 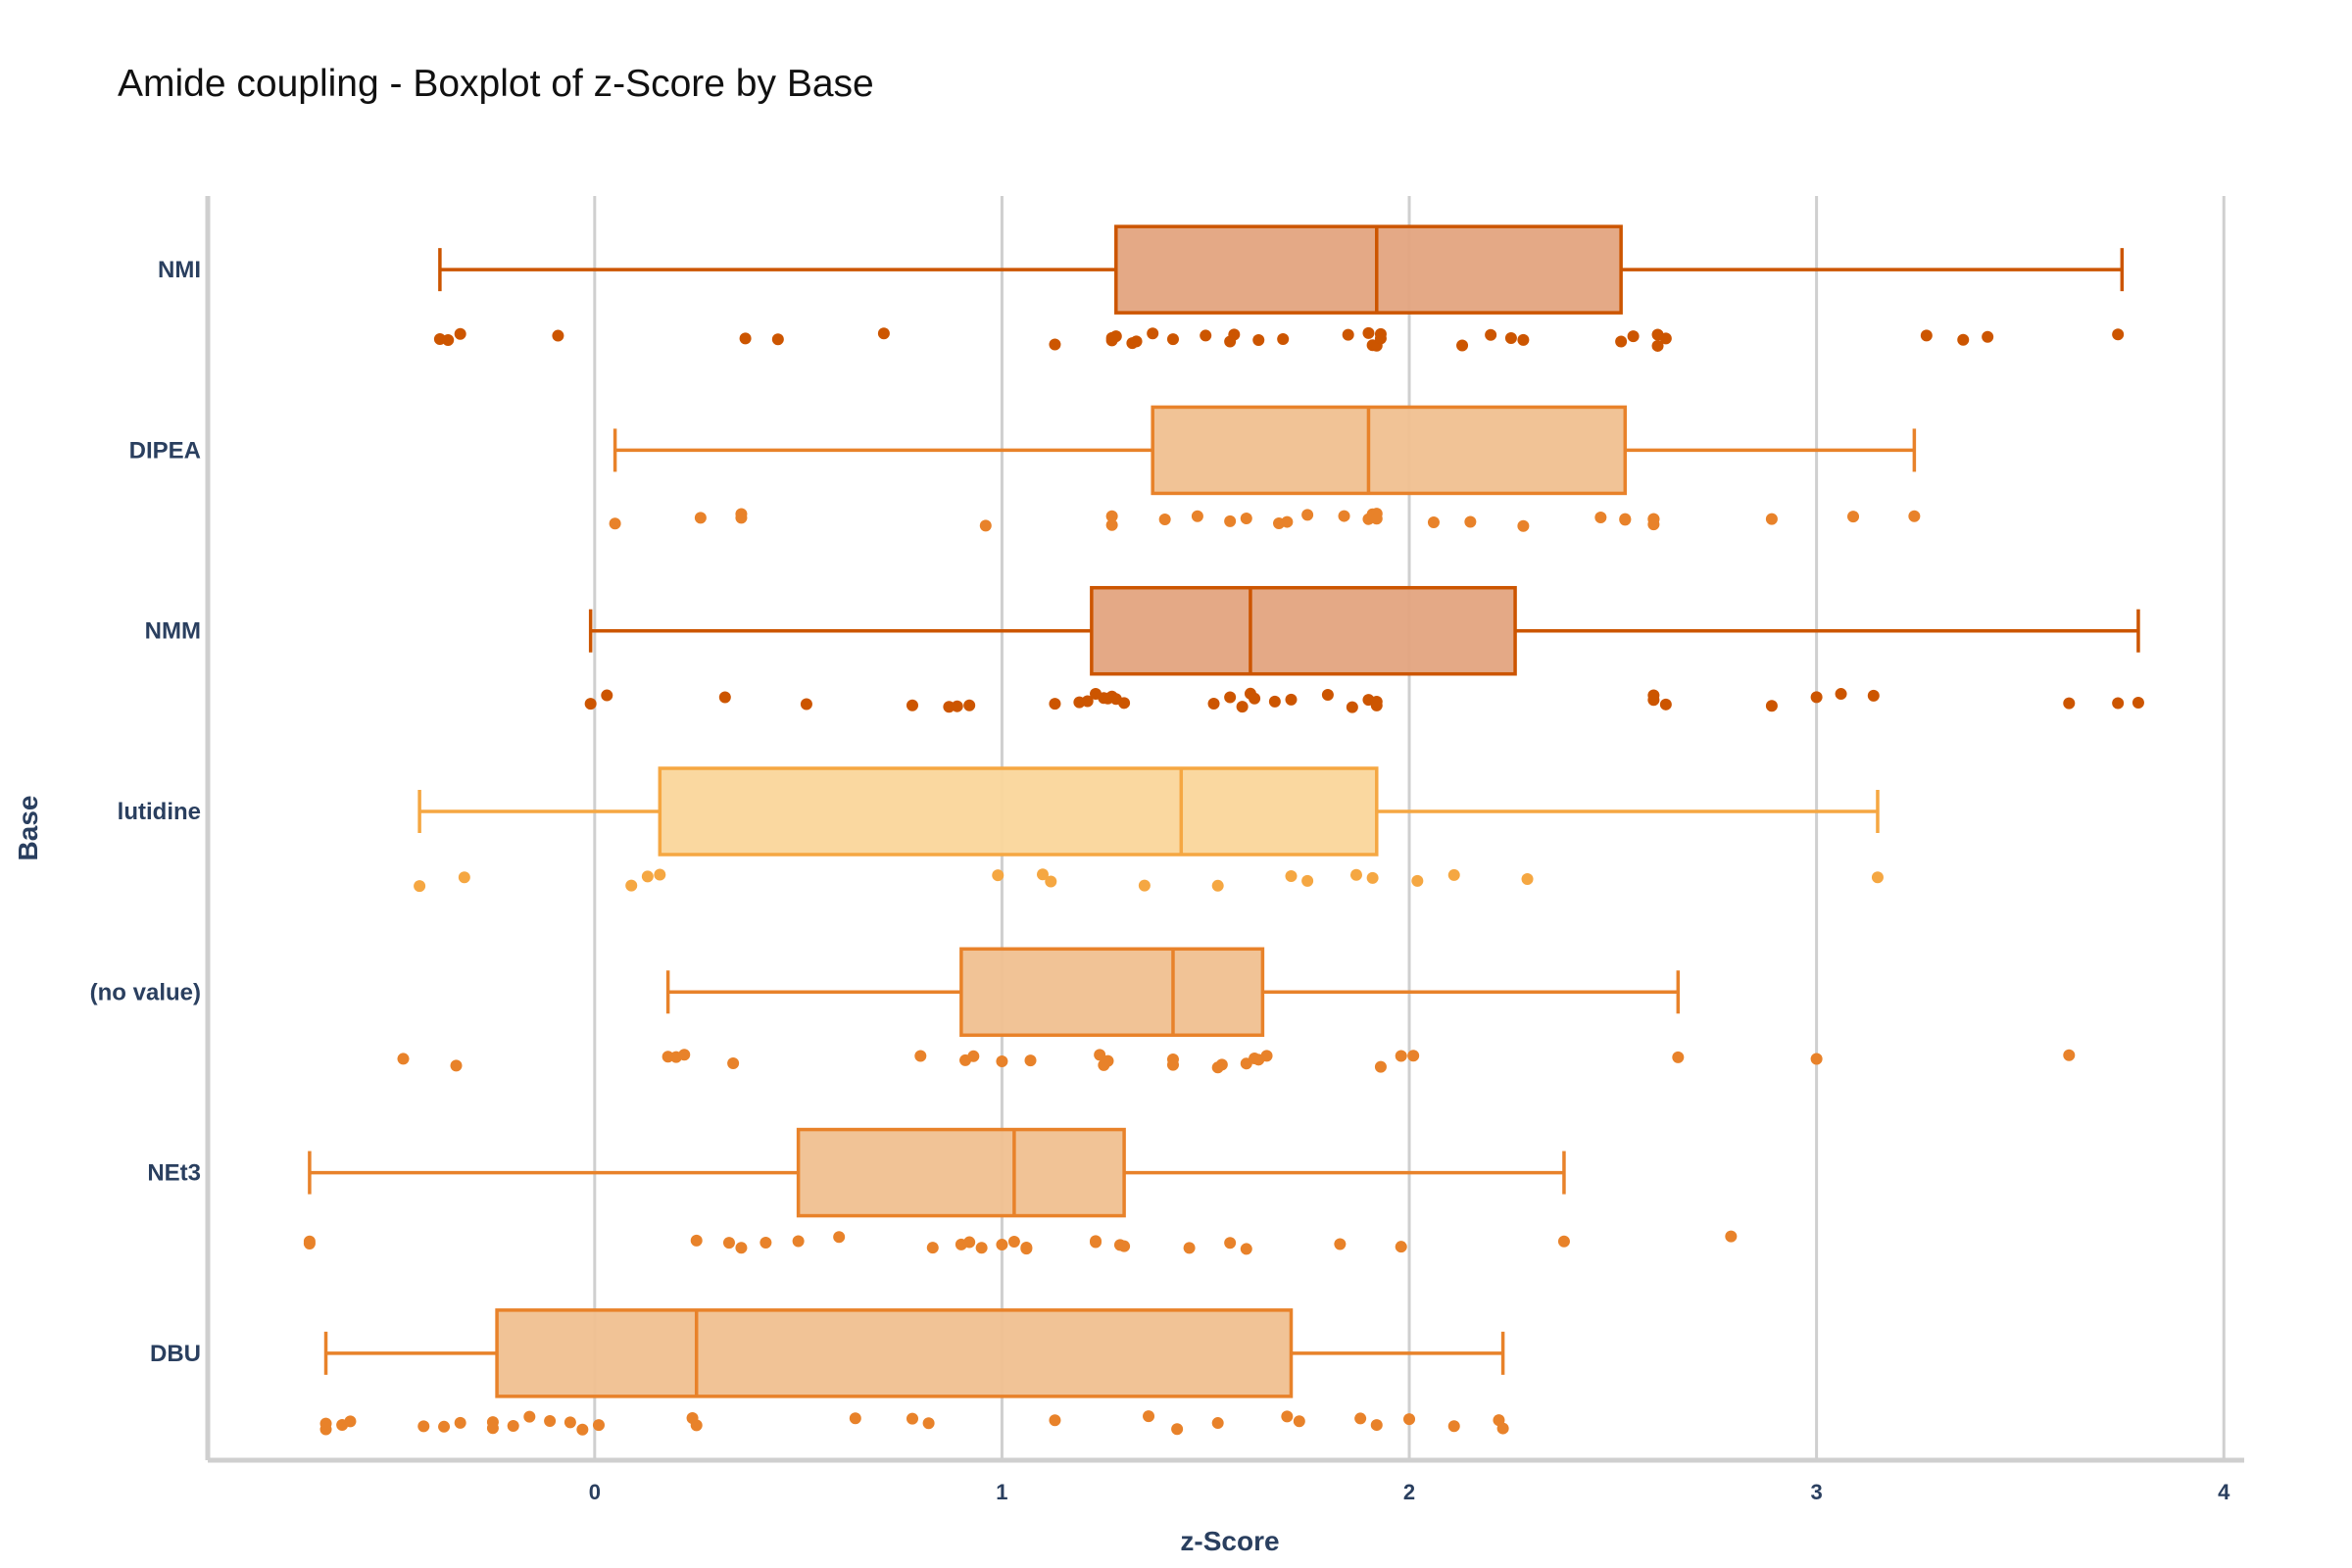 I want to click on y-tick-label: NMI, so click(x=179, y=270).